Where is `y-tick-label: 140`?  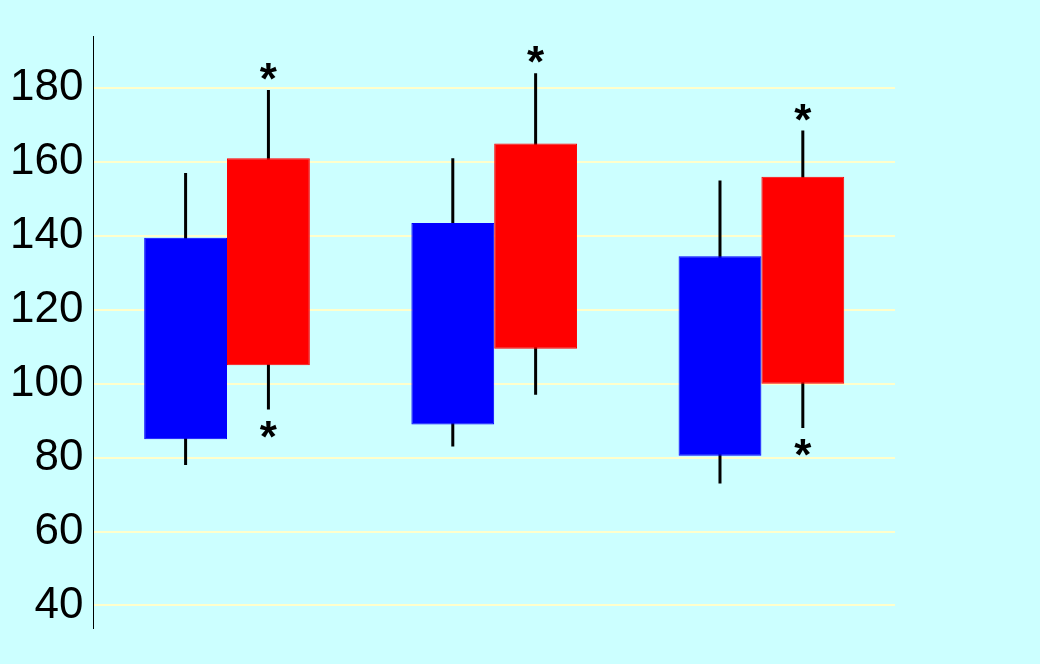
y-tick-label: 140 is located at coordinates (46, 233).